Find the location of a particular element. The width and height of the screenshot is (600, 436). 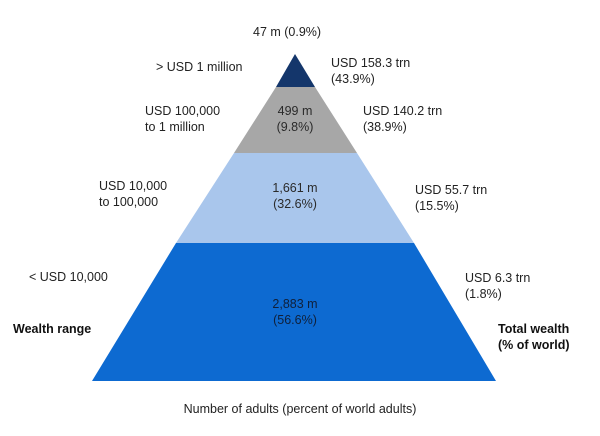

tier-2-range-line1: USD 100,000 is located at coordinates (183, 111).